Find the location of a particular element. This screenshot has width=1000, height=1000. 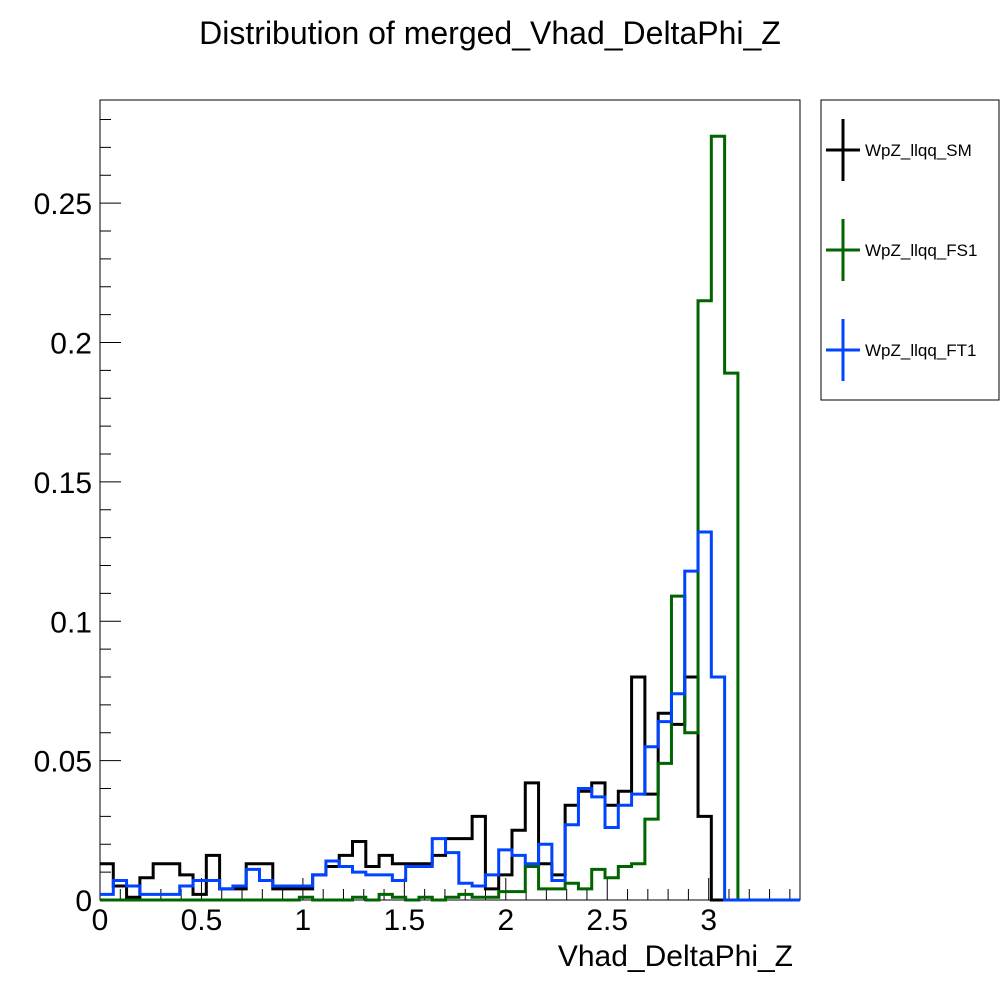

y-axis: 0 0.05 0.1 0.15 0.2 0.25 is located at coordinates (77, 518).